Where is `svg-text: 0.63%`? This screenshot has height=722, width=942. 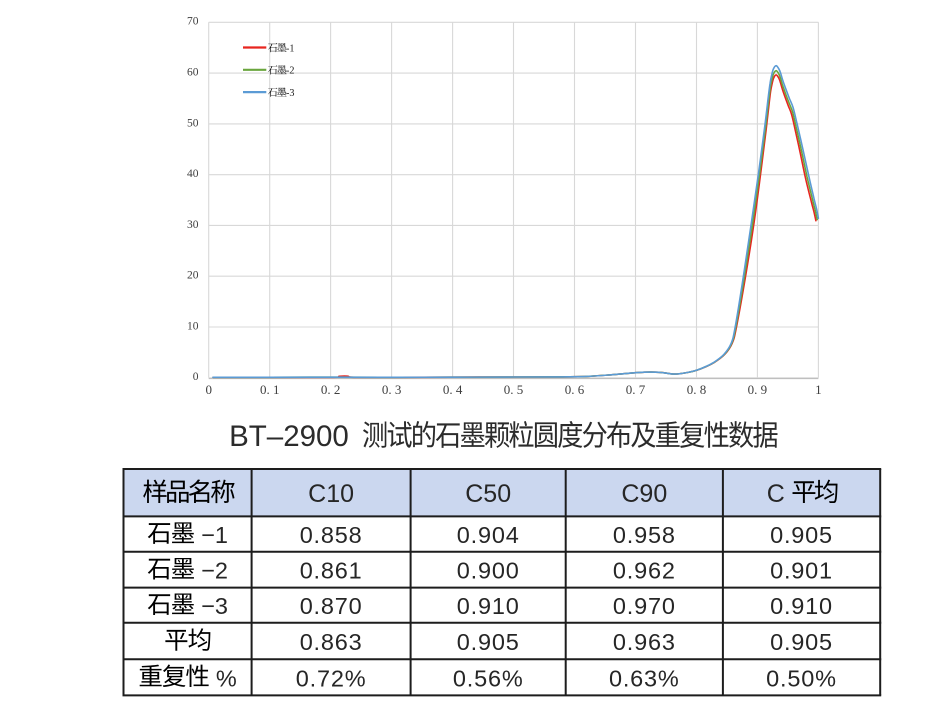
svg-text: 0.63% is located at coordinates (644, 678).